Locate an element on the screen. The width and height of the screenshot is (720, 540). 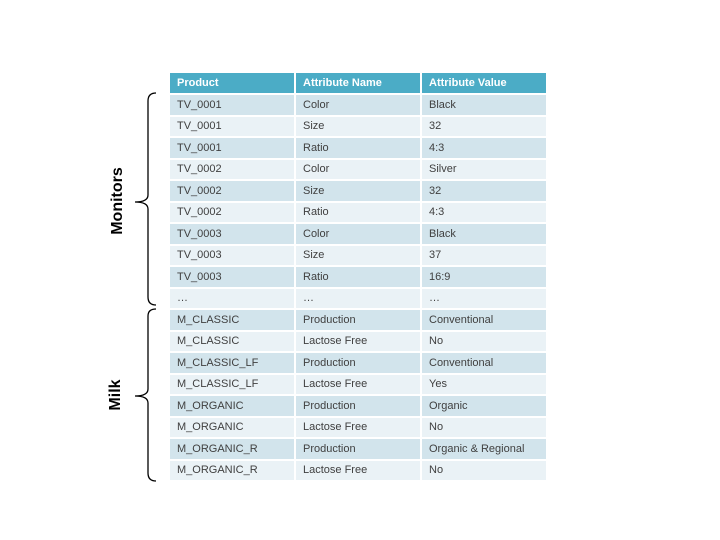
table-row: M_CLASSIC Production Conventional is located at coordinates (358, 320).